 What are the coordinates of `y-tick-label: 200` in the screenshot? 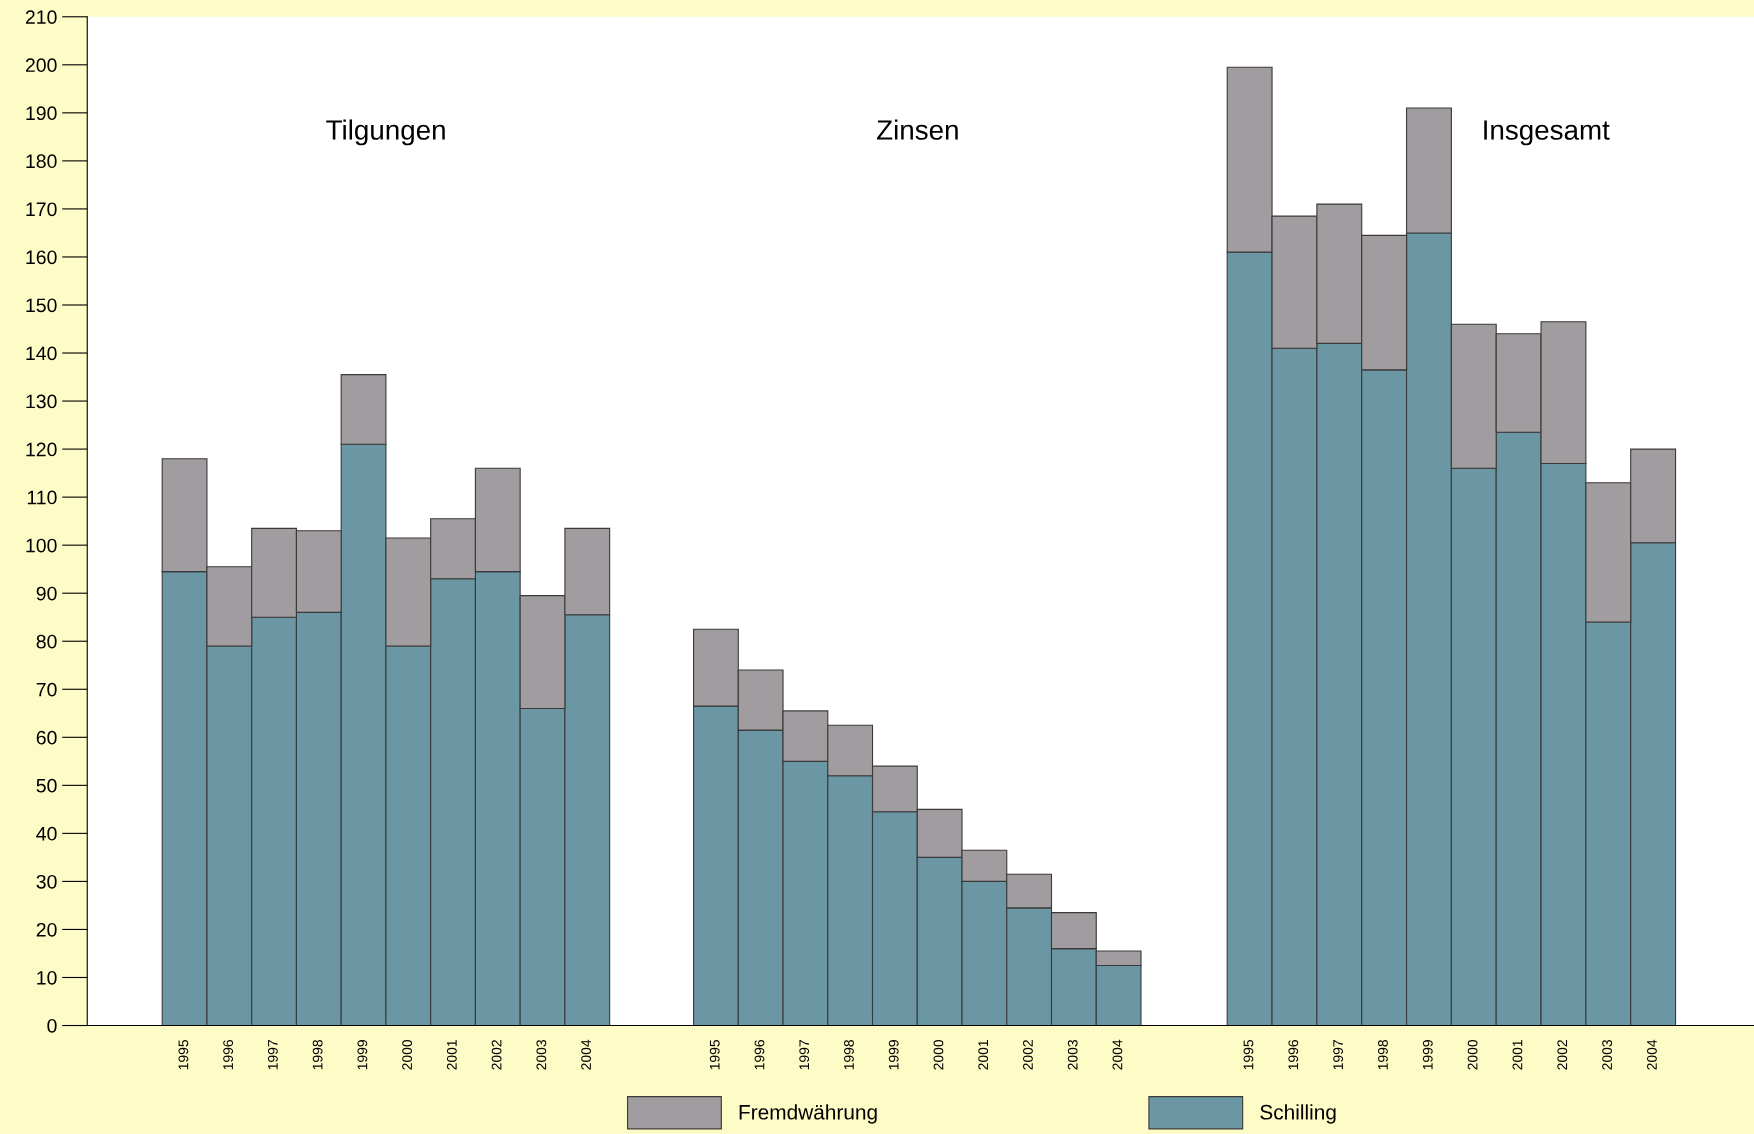 It's located at (41, 65).